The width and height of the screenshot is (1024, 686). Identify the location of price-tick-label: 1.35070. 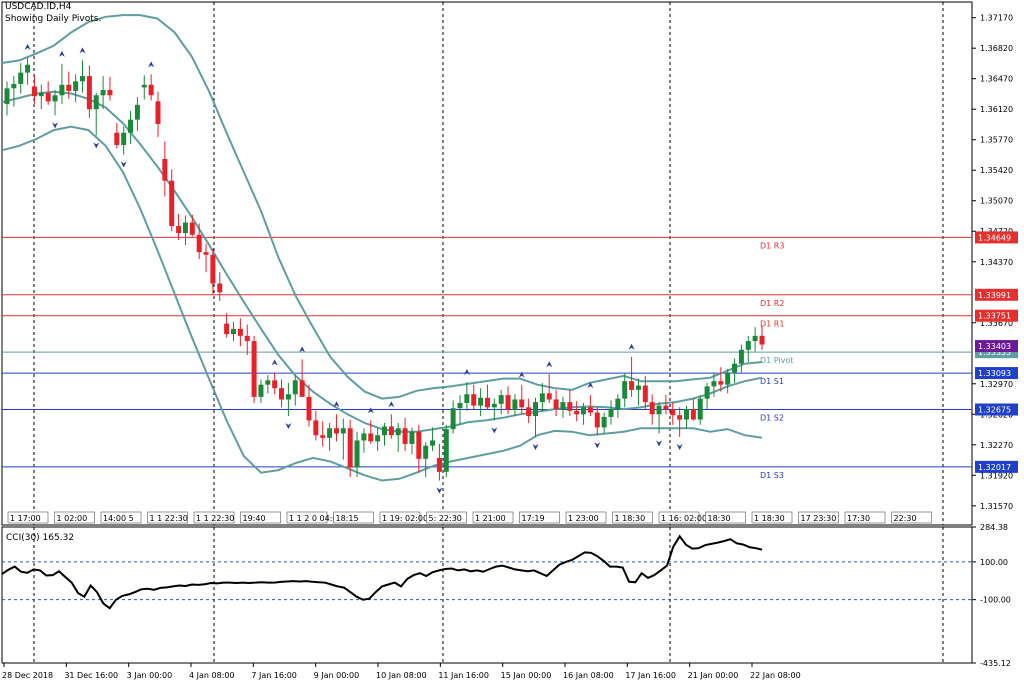
(996, 201).